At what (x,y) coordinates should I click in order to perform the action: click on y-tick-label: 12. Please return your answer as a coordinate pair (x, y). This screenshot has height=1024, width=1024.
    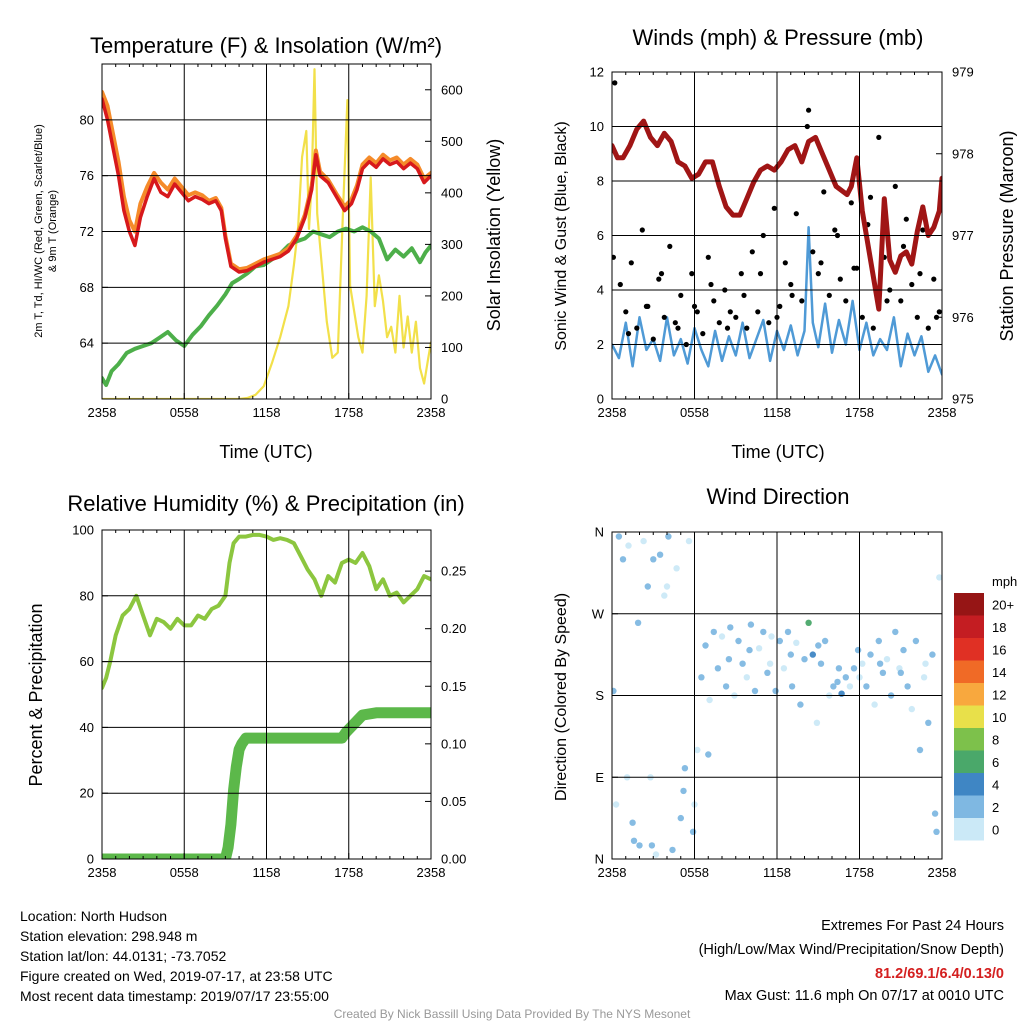
    Looking at the image, I should click on (597, 72).